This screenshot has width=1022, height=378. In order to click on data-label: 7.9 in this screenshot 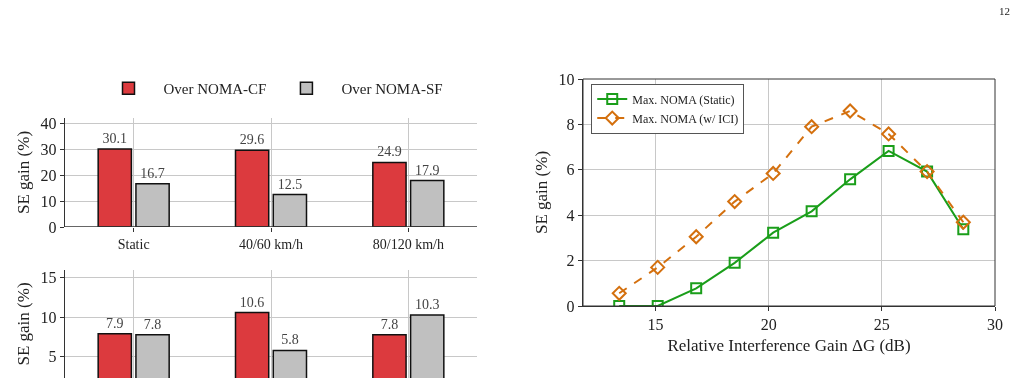, I will do `click(115, 323)`.